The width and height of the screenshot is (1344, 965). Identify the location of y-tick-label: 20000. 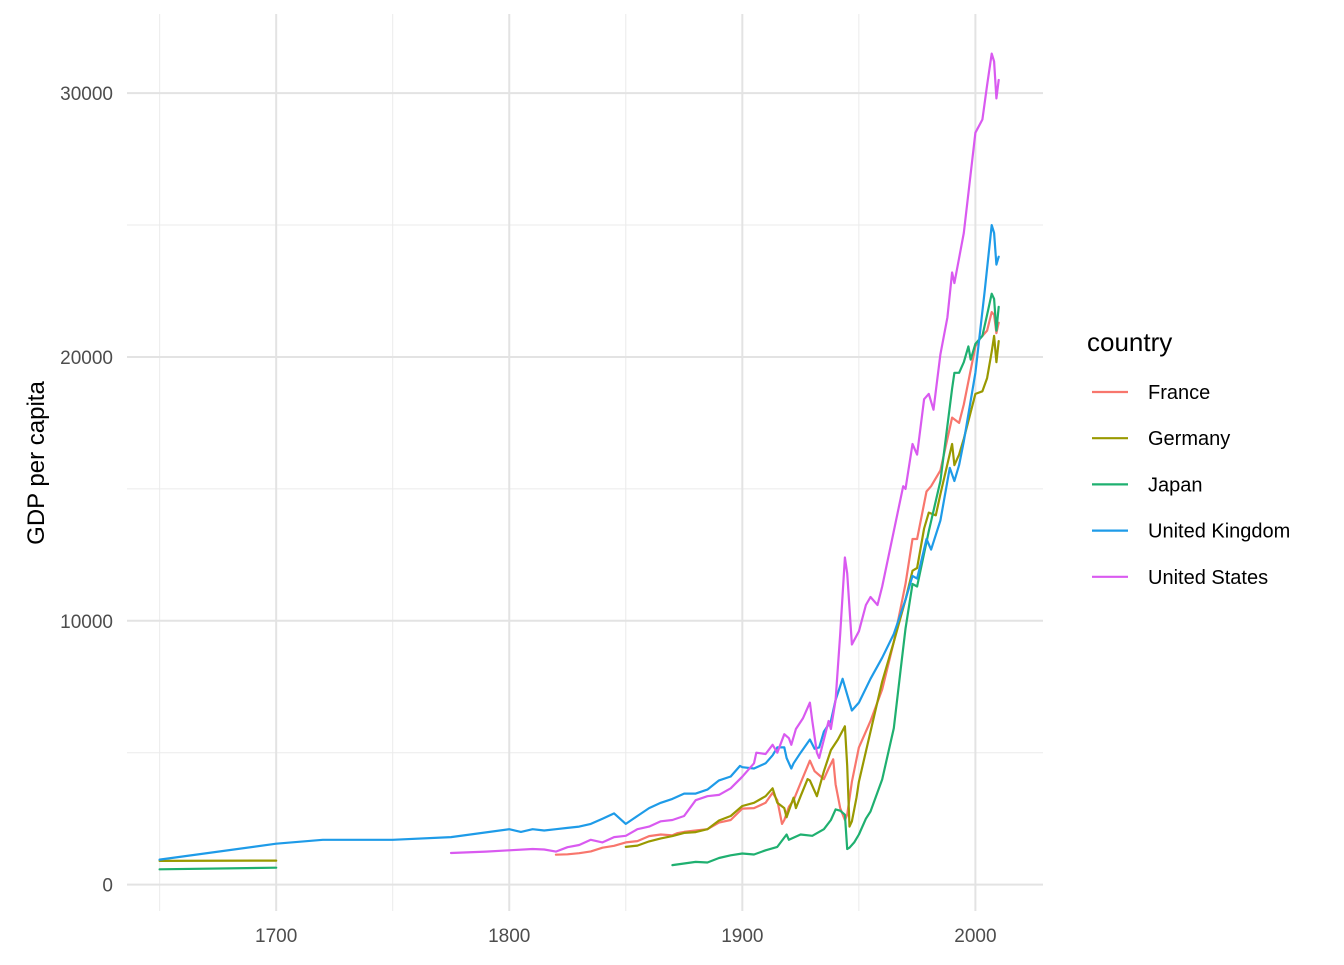
(86, 358).